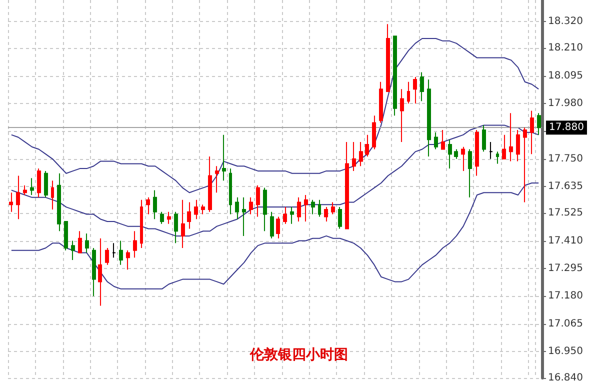  What do you see at coordinates (565, 48) in the screenshot?
I see `y-tick-label: 18.210` at bounding box center [565, 48].